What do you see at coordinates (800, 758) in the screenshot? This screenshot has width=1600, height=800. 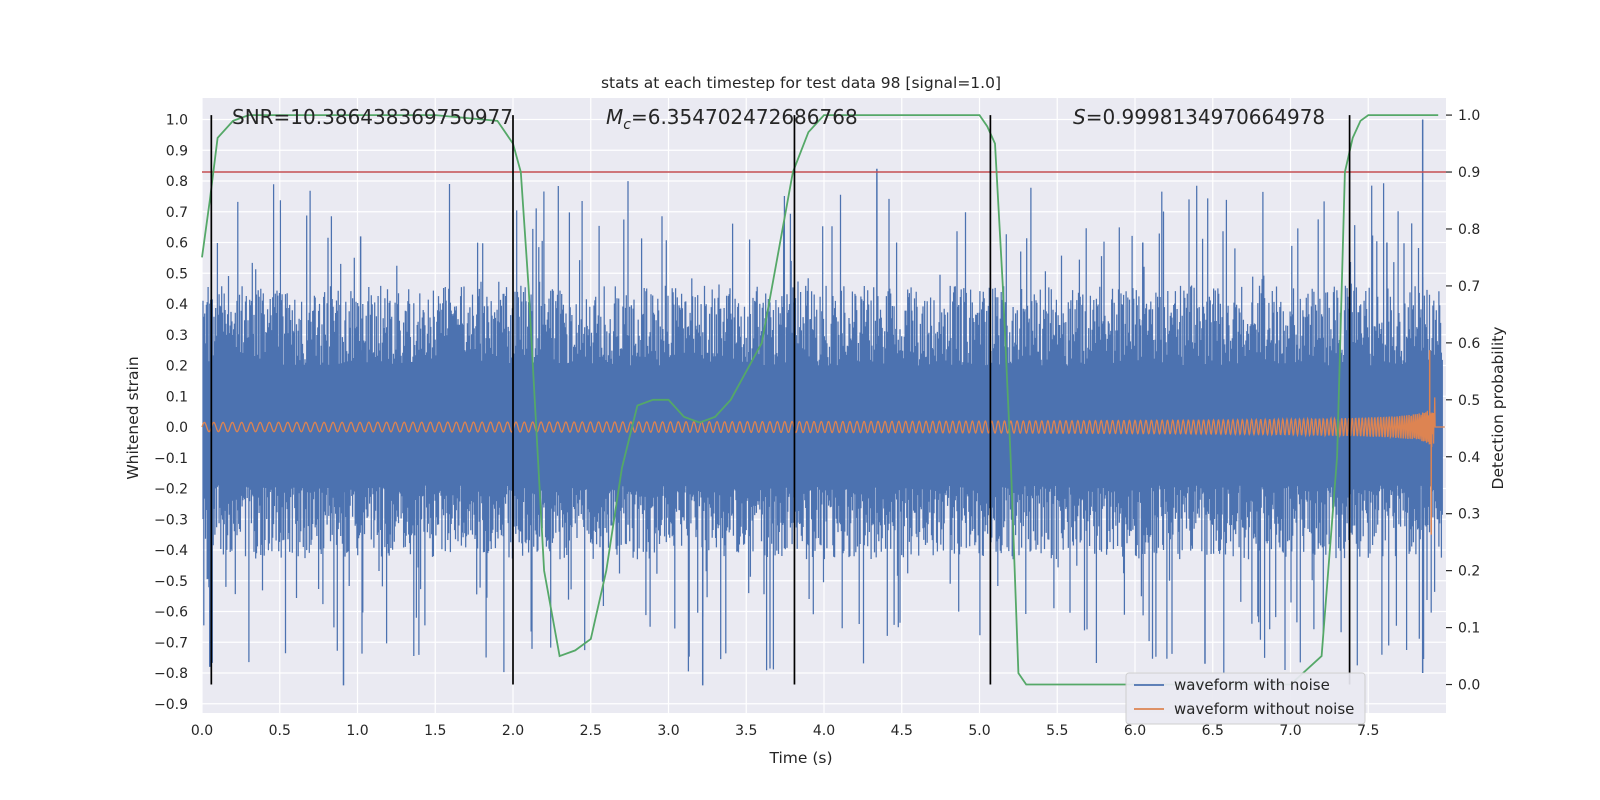 I see `x-axis-label: Time (s)` at bounding box center [800, 758].